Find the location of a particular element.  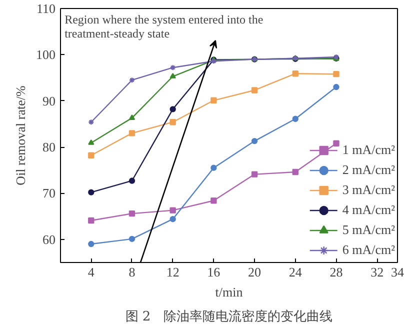

x-tick-label: 24 is located at coordinates (295, 272).